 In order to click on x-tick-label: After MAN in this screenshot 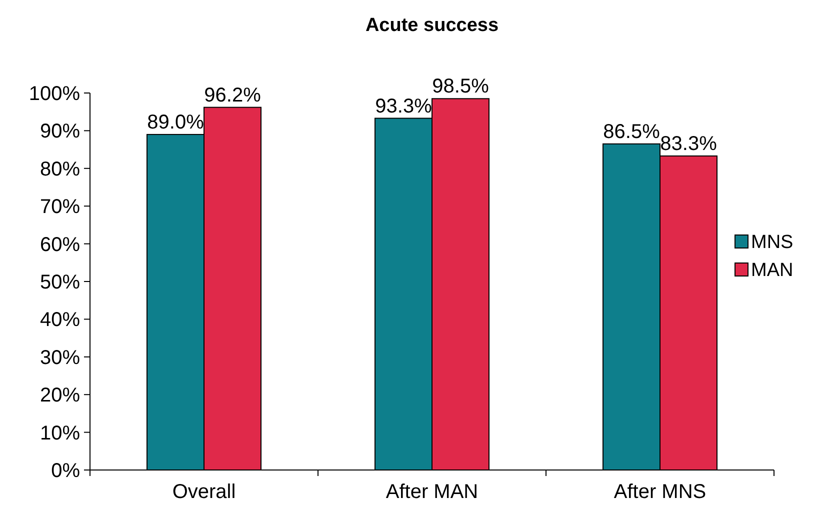, I will do `click(432, 492)`.